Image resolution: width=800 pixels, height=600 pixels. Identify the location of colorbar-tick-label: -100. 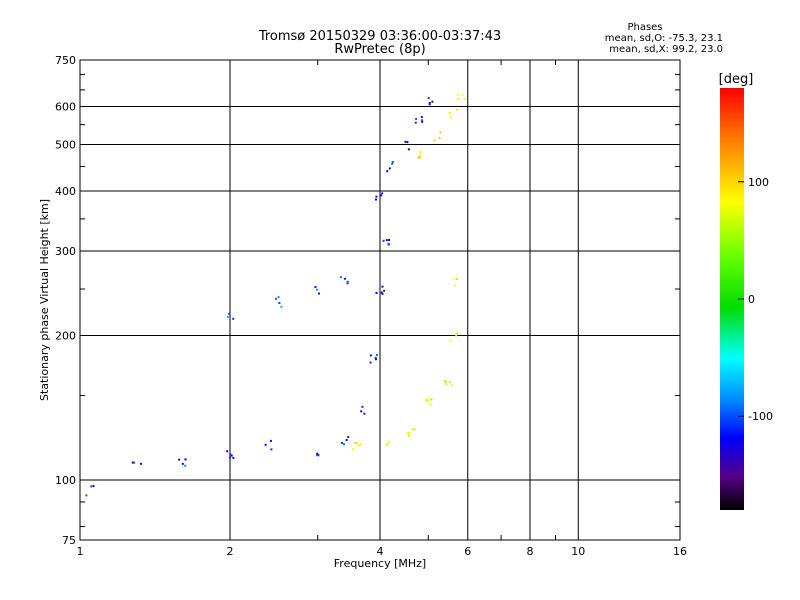
(760, 416).